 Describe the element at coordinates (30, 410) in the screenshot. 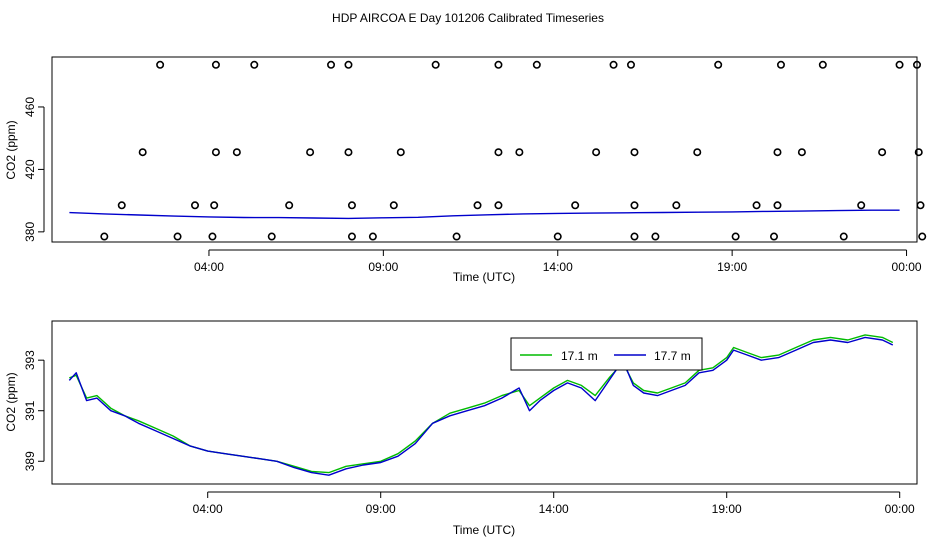

I see `y-tick-label: 391` at that location.